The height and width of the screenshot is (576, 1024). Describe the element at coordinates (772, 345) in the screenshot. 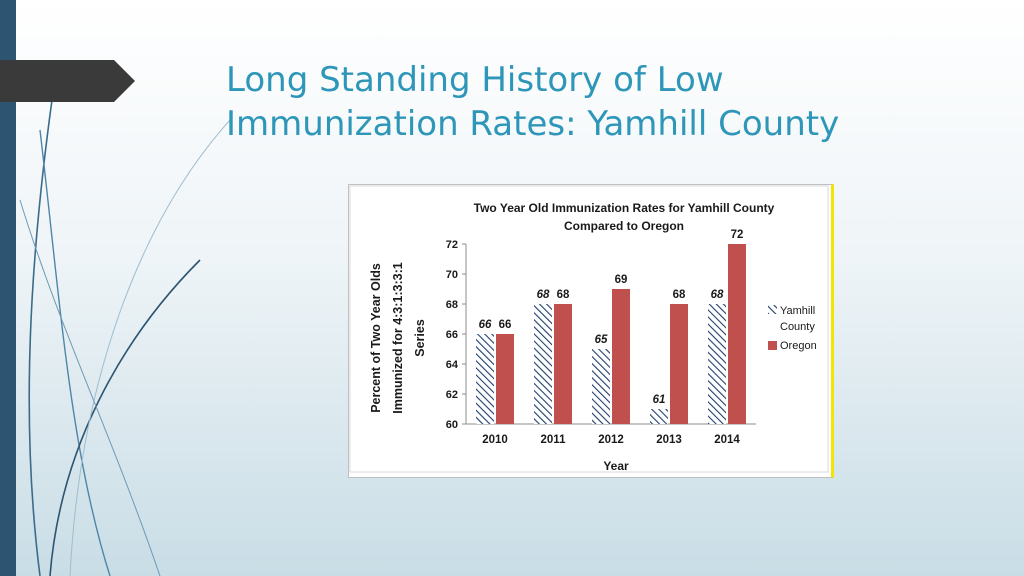

I see `legend-swatch-oregon` at that location.